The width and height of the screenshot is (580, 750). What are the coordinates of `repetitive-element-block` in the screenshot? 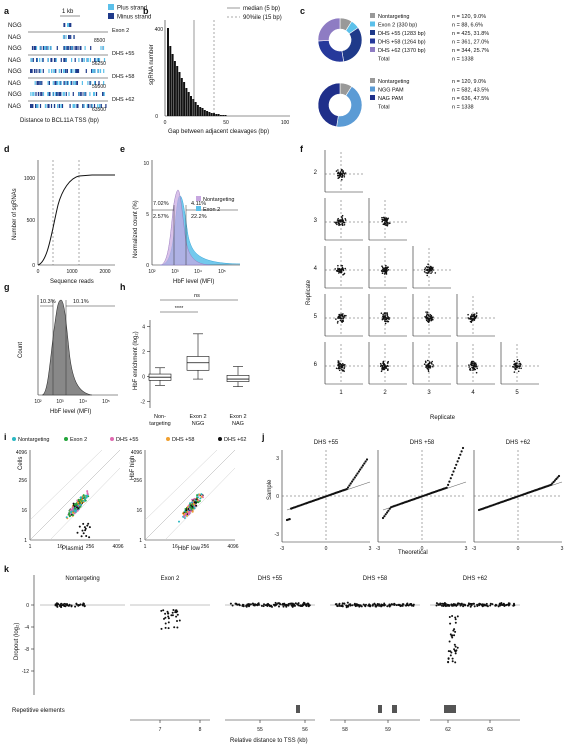 It's located at (298, 709).